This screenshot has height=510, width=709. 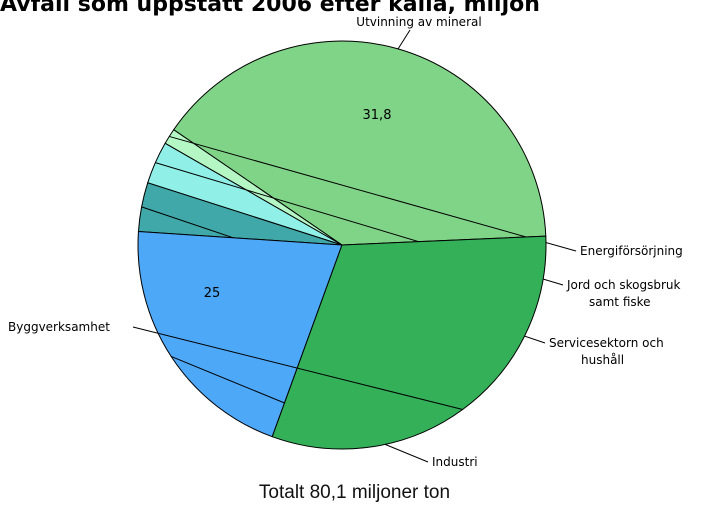 What do you see at coordinates (631, 251) in the screenshot?
I see `category-label: Energiförsörjning` at bounding box center [631, 251].